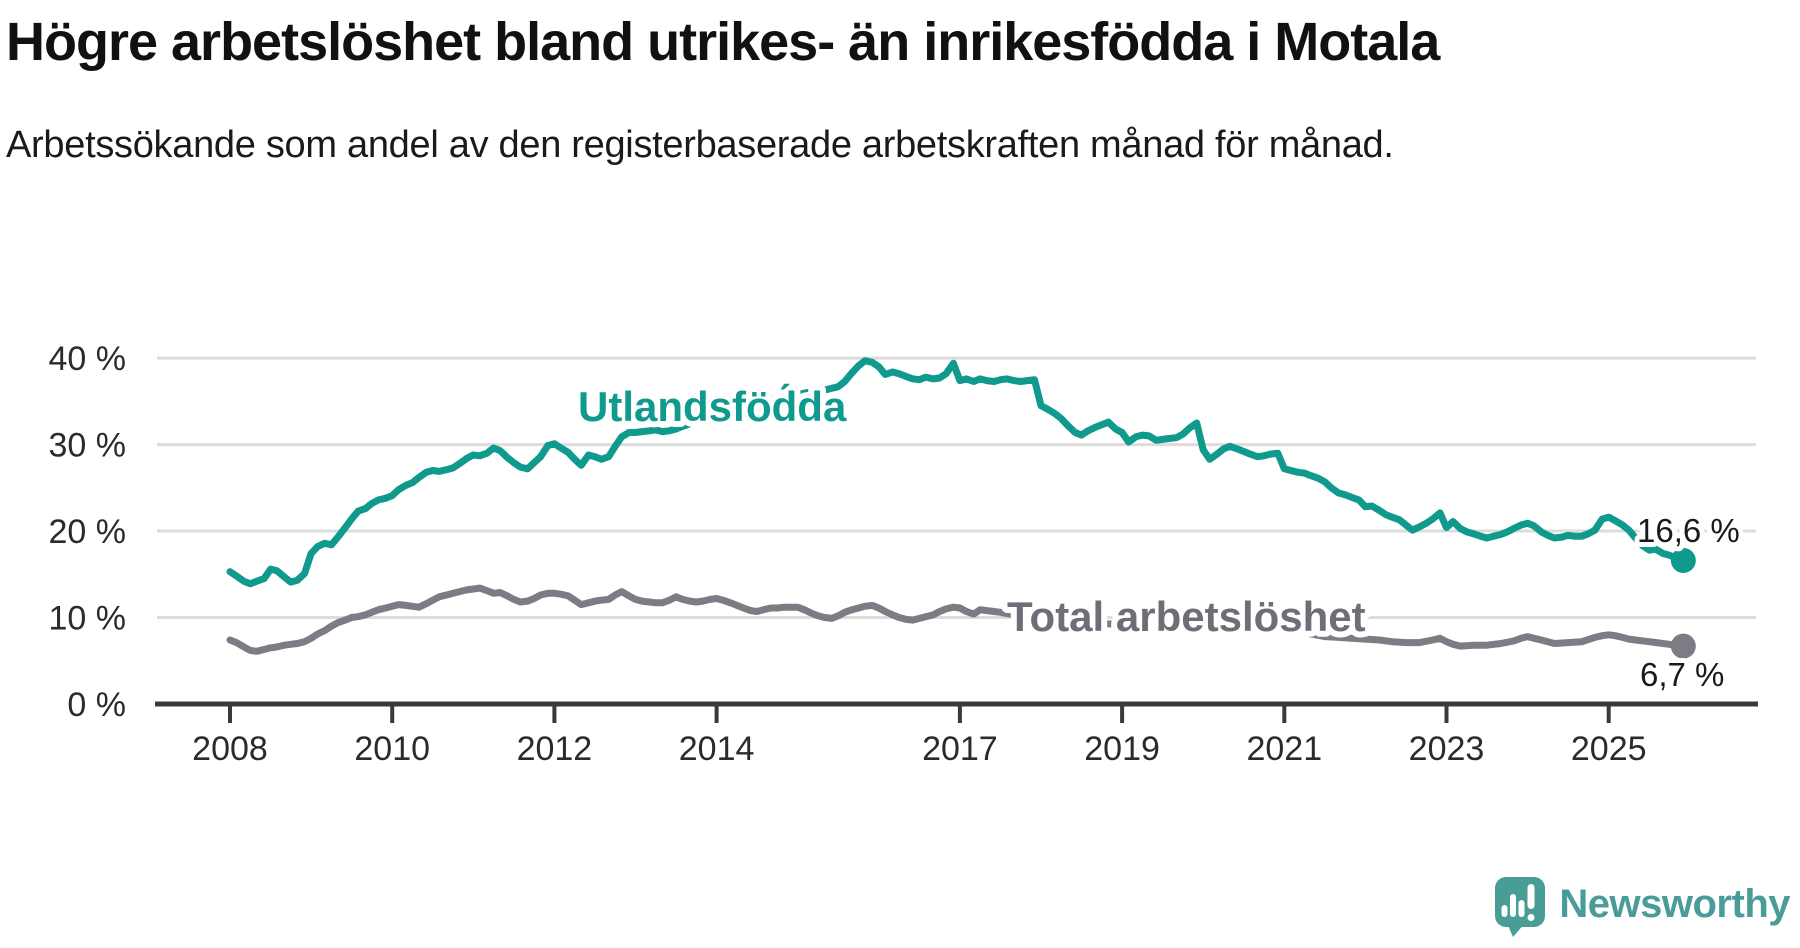 This screenshot has width=1800, height=948. I want to click on y-axis-label-0: 0 %, so click(96, 705).